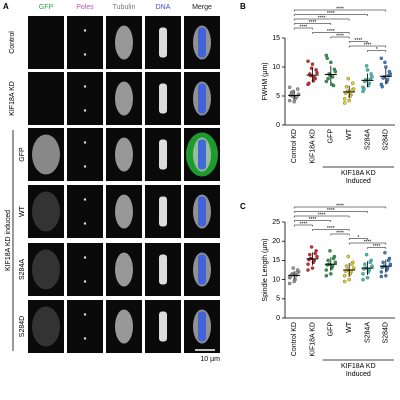 The width and height of the screenshot is (400, 400). What do you see at coordinates (243, 206) in the screenshot?
I see `panel-label: C` at bounding box center [243, 206].